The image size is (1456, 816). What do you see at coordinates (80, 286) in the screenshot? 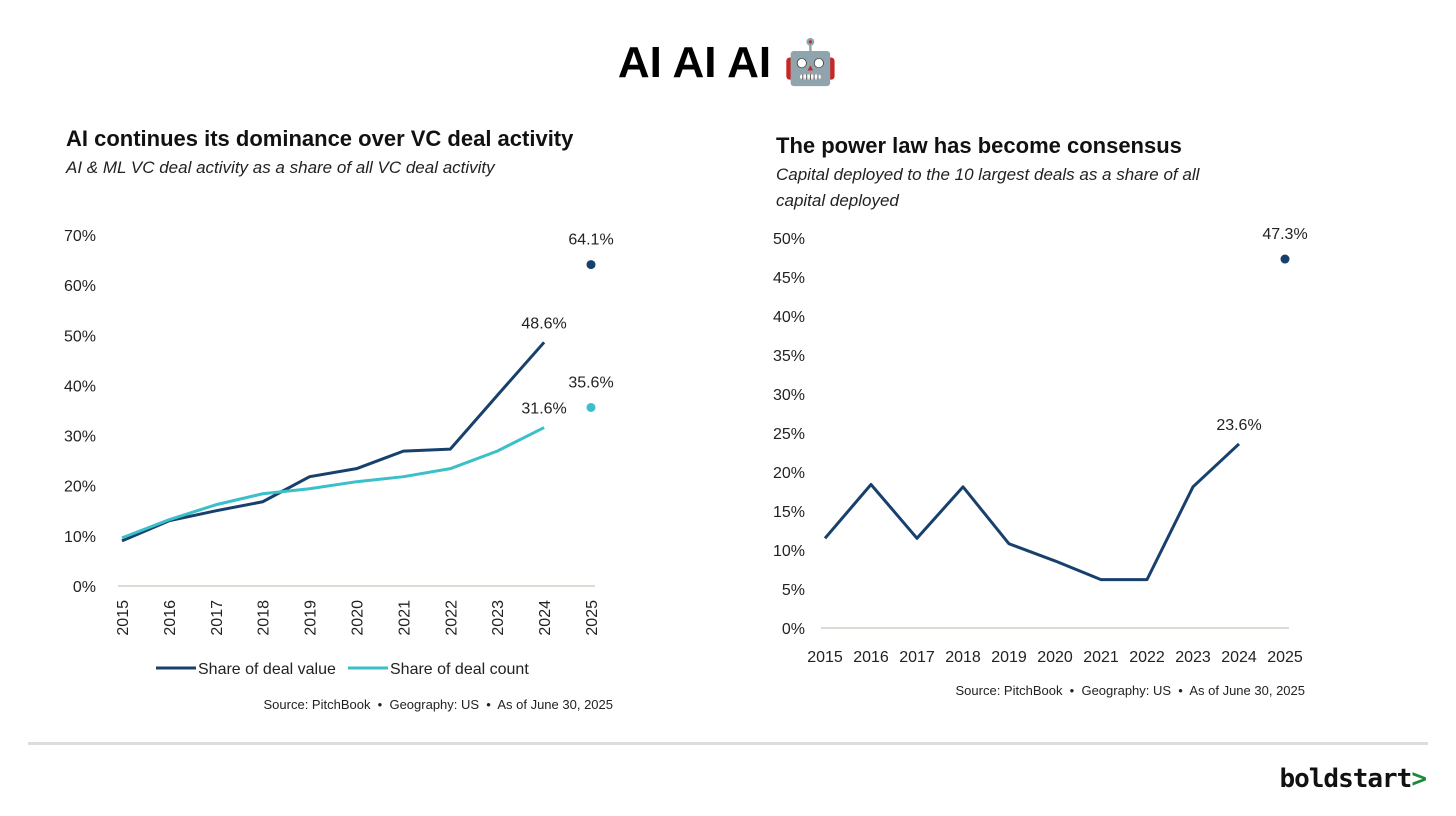
I see `y-tick-label: 60%` at bounding box center [80, 286].